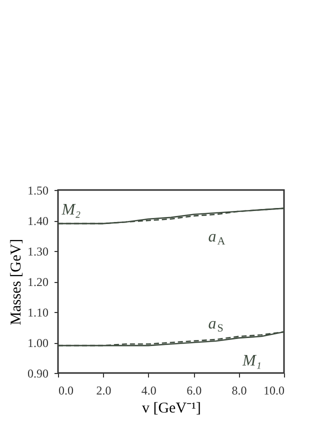  I want to click on series-label: M₂, so click(71, 210).